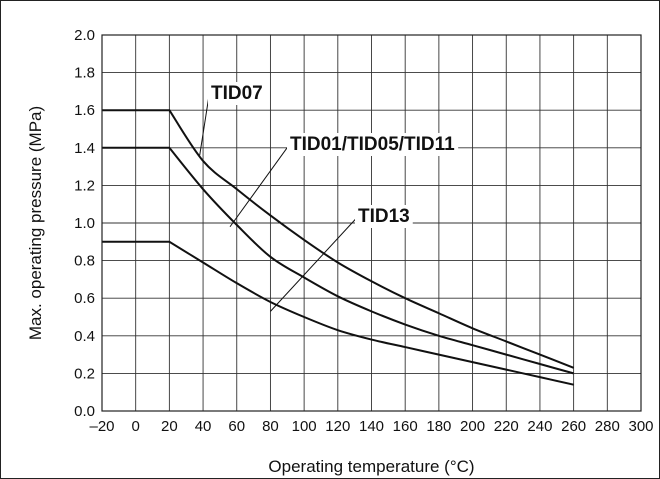 This screenshot has height=479, width=660. I want to click on x-tick-label: 260, so click(573, 426).